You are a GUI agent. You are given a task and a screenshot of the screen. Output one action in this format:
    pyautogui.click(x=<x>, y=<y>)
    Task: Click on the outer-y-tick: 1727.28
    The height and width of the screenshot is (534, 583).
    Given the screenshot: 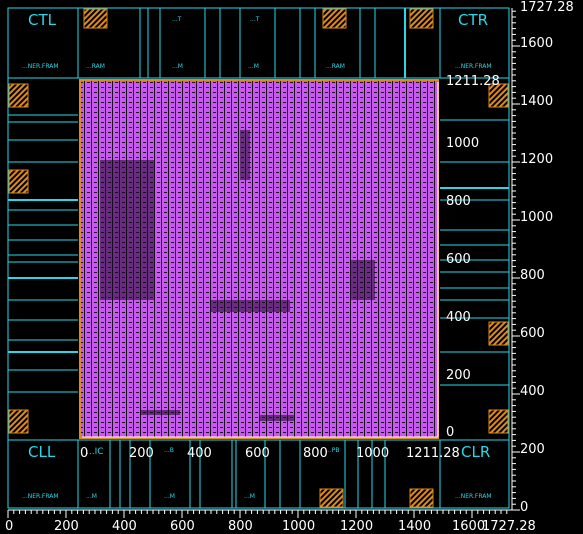 What is the action you would take?
    pyautogui.click(x=547, y=7)
    